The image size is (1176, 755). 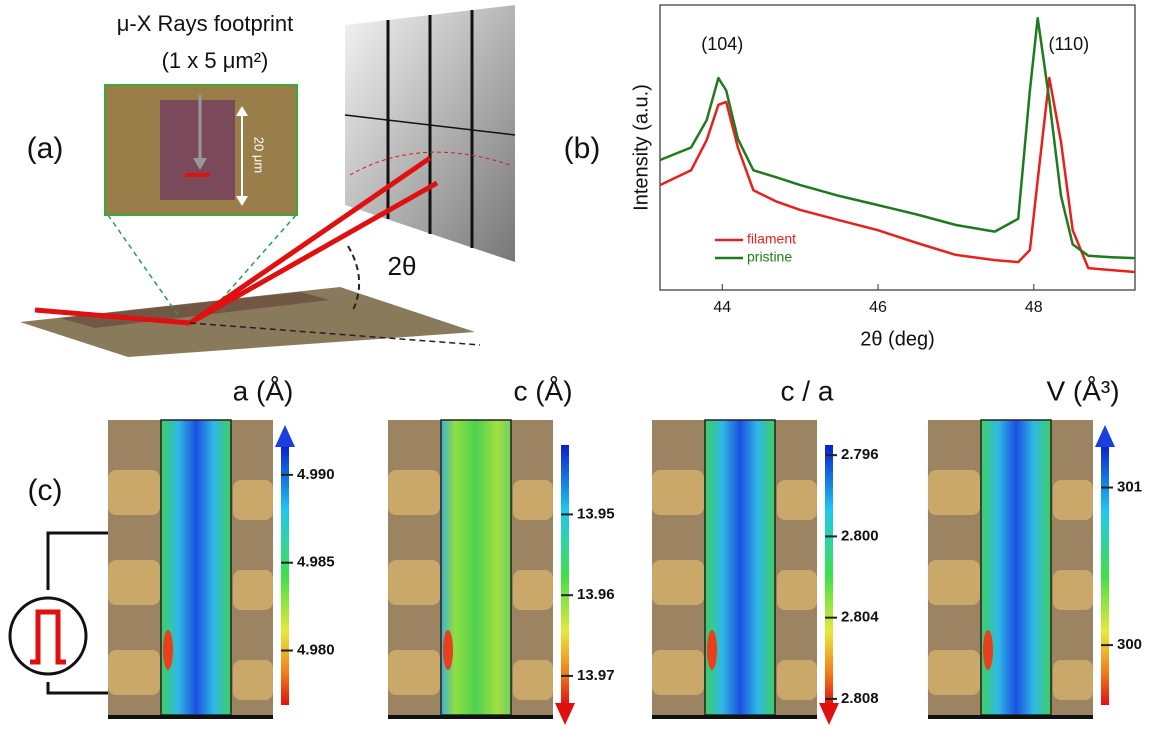 What do you see at coordinates (205, 23) in the screenshot?
I see `footprint-title: μ-X Rays footprint` at bounding box center [205, 23].